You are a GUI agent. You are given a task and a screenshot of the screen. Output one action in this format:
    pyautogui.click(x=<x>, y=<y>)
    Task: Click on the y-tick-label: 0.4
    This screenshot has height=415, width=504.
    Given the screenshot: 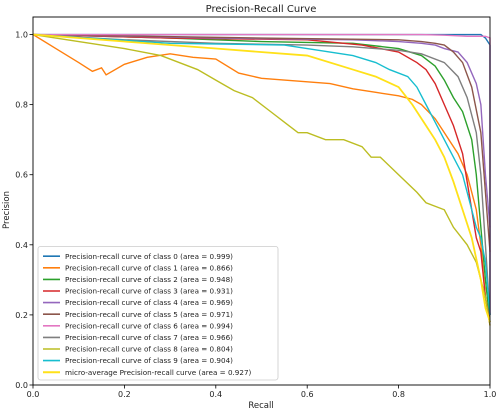 What is the action you would take?
    pyautogui.click(x=21, y=245)
    